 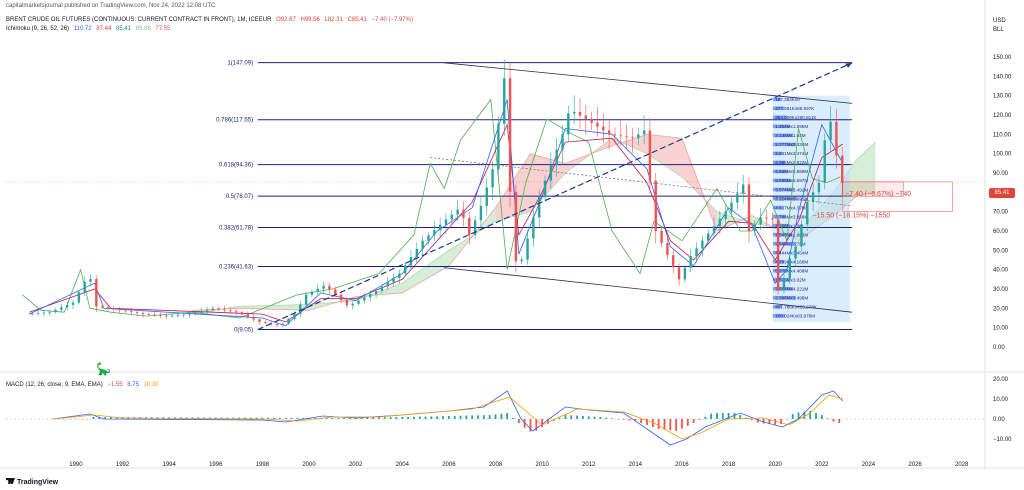 I want to click on y-tick-label: 50.00, so click(x=1001, y=251).